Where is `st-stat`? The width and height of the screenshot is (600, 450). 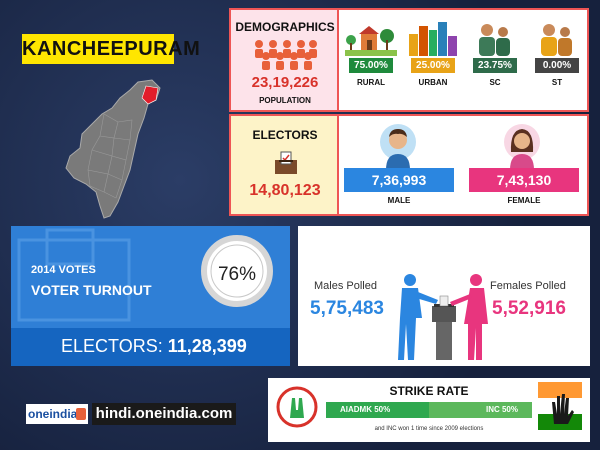 st-stat is located at coordinates (557, 41).